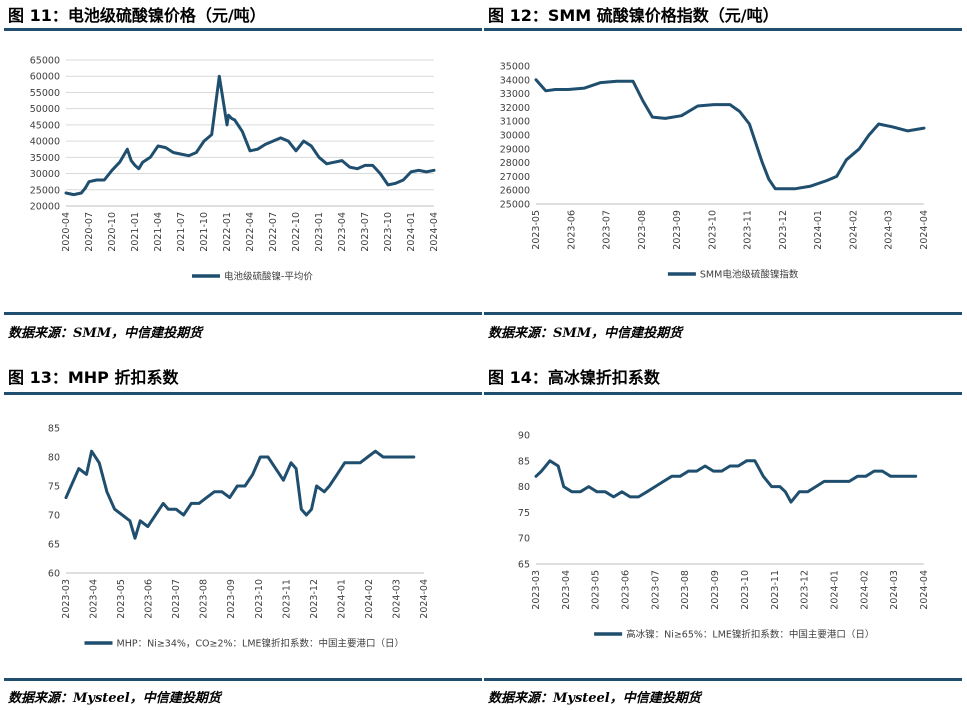 This screenshot has height=710, width=967. Describe the element at coordinates (515, 163) in the screenshot. I see `y-tick-label: 28000` at that location.